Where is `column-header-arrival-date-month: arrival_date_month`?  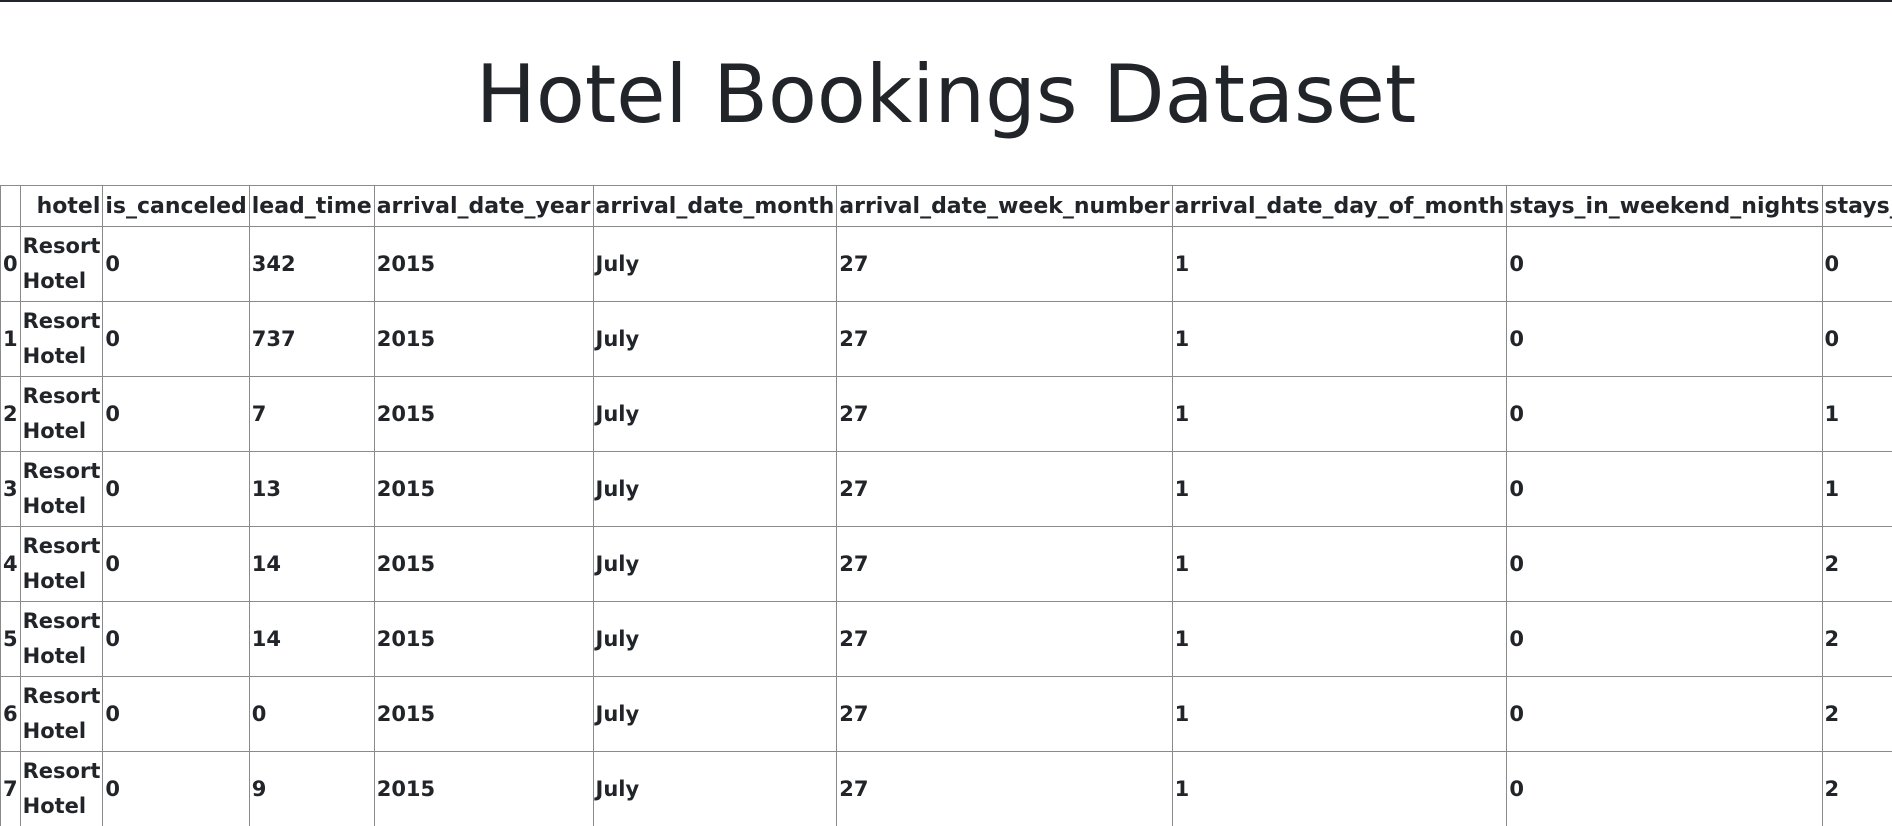 column-header-arrival-date-month: arrival_date_month is located at coordinates (715, 206).